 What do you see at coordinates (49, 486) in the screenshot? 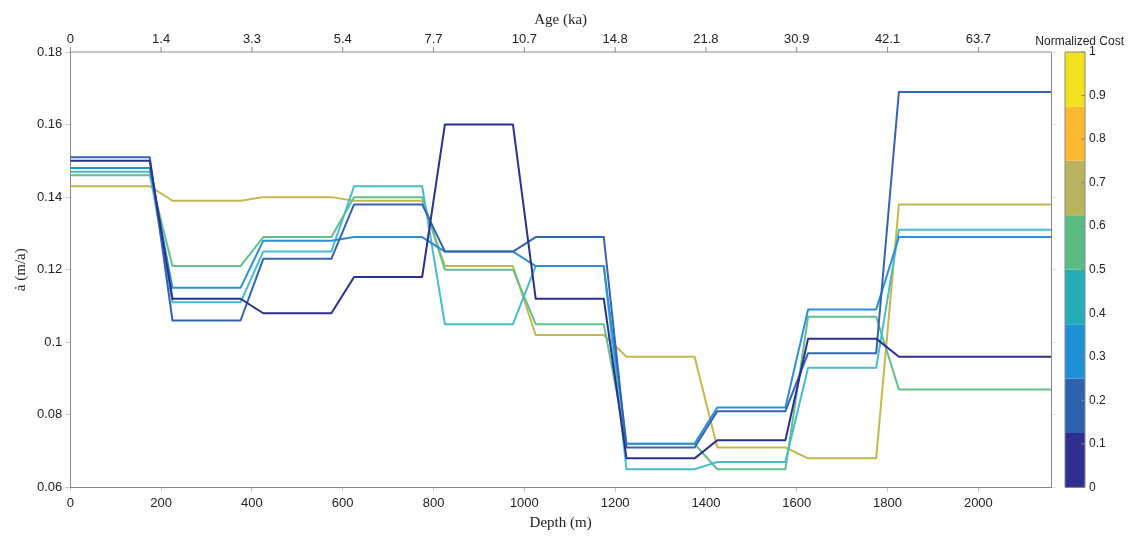
I see `y-tick-label: 0.06` at bounding box center [49, 486].